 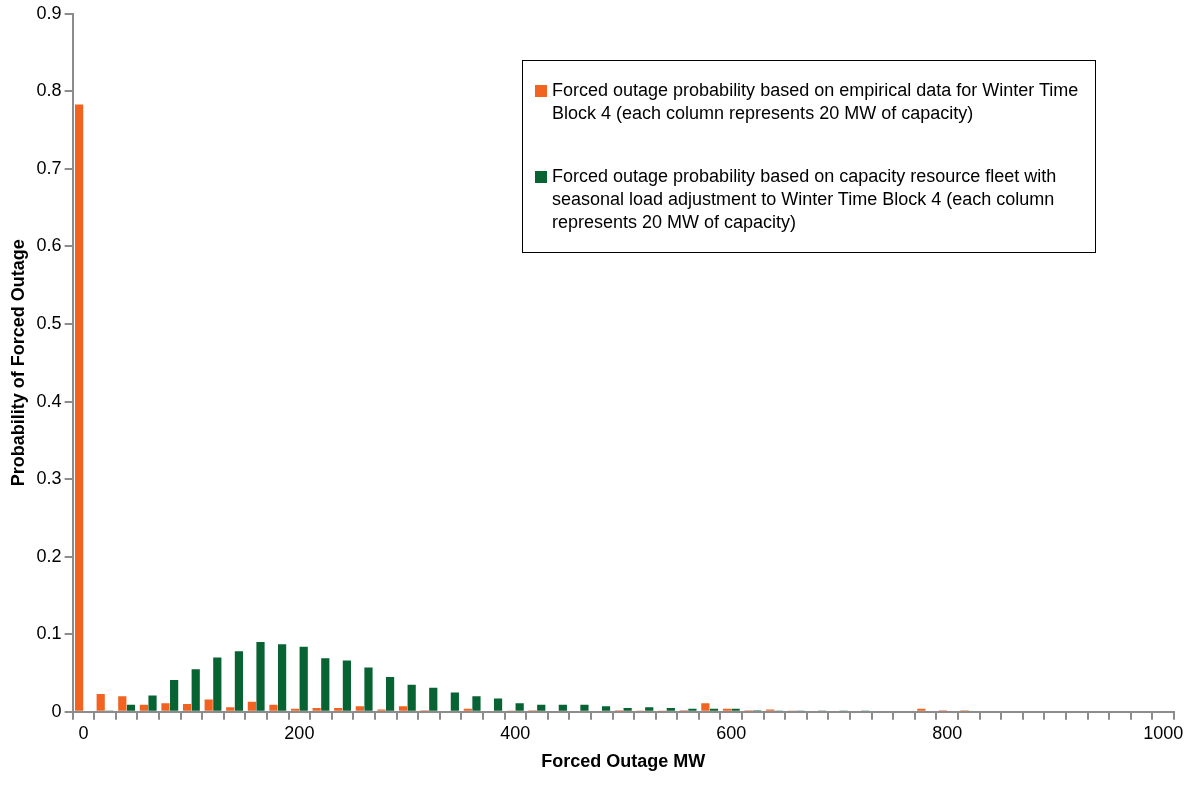 I want to click on x-tick-label: 0, so click(x=83, y=732).